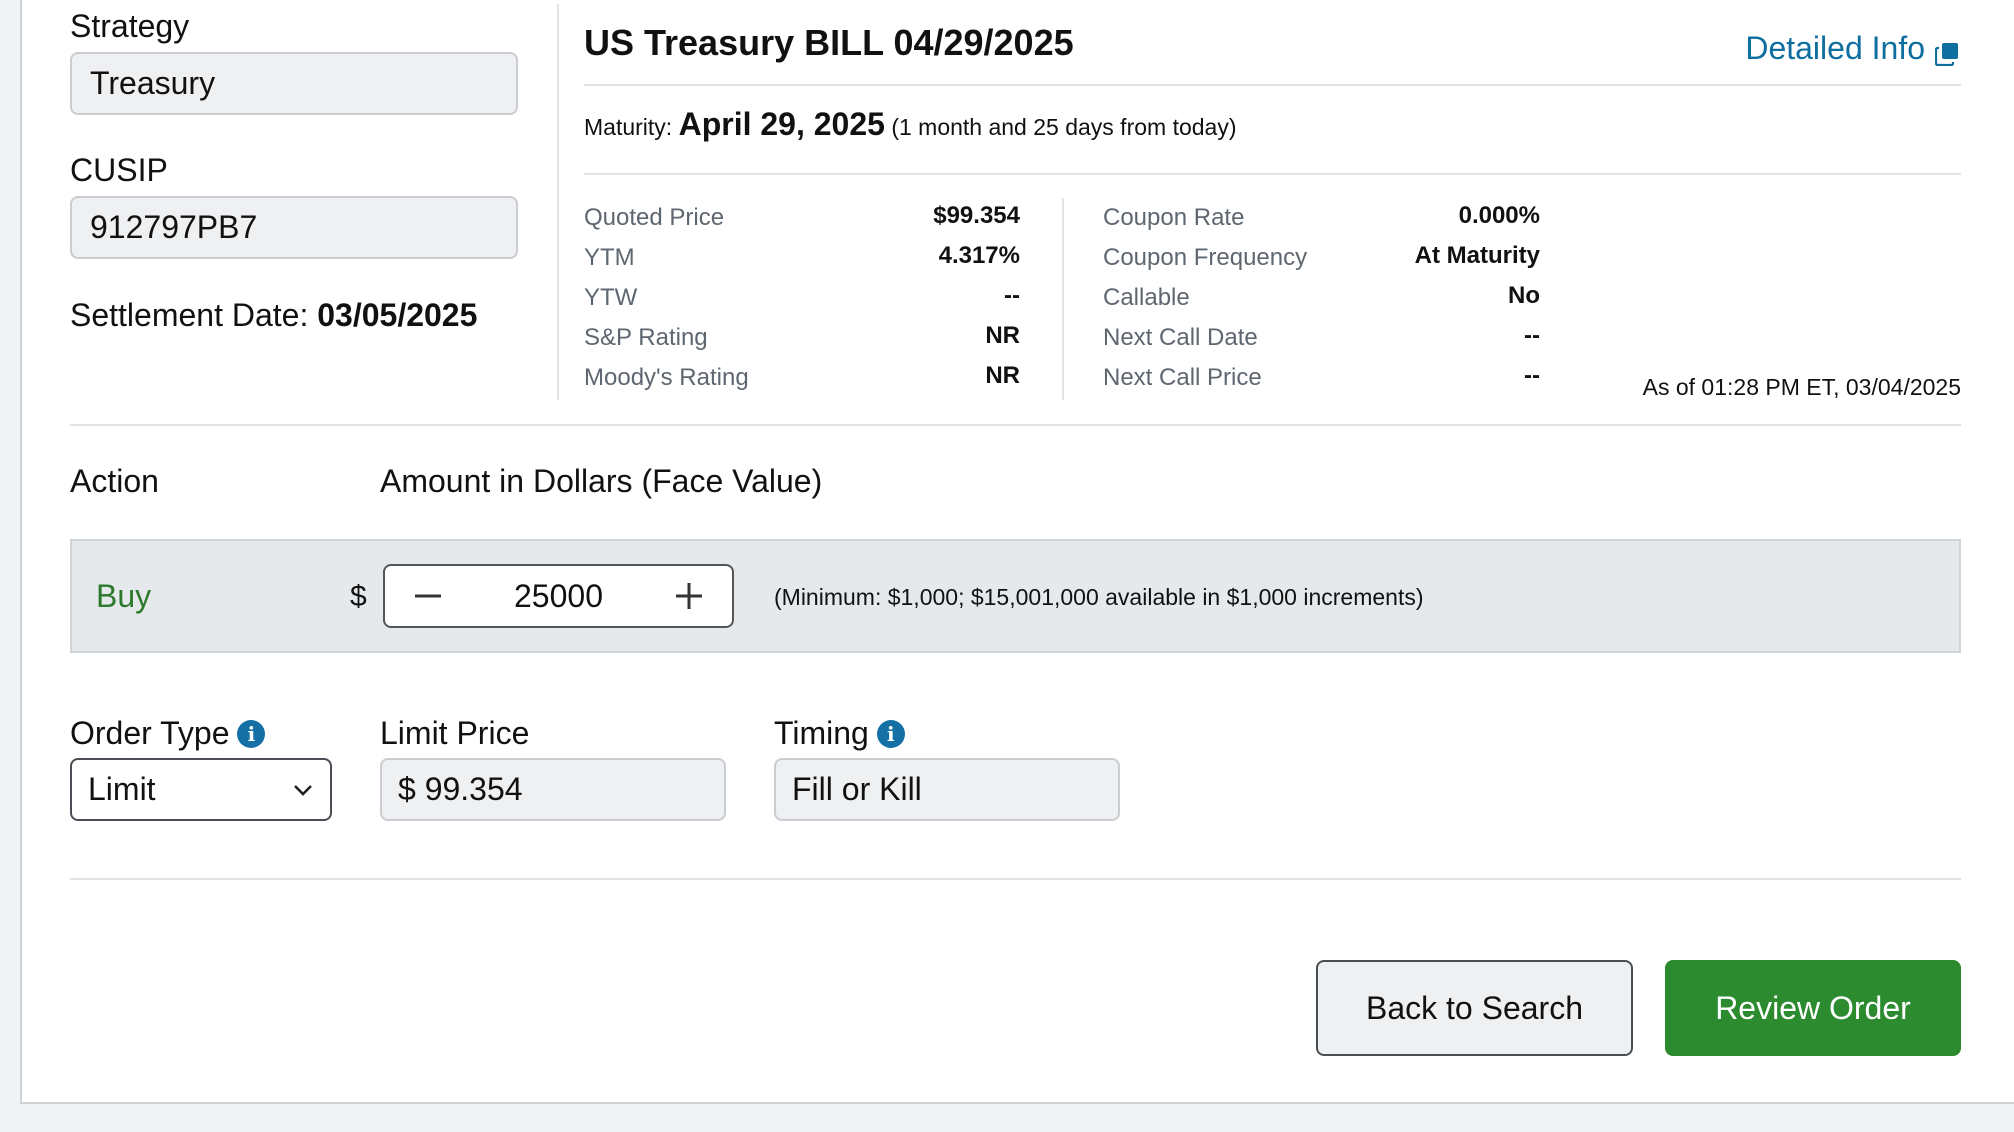 Image resolution: width=2014 pixels, height=1132 pixels. Describe the element at coordinates (1499, 215) in the screenshot. I see `stat-value-coupon-rate: 0.000%` at that location.